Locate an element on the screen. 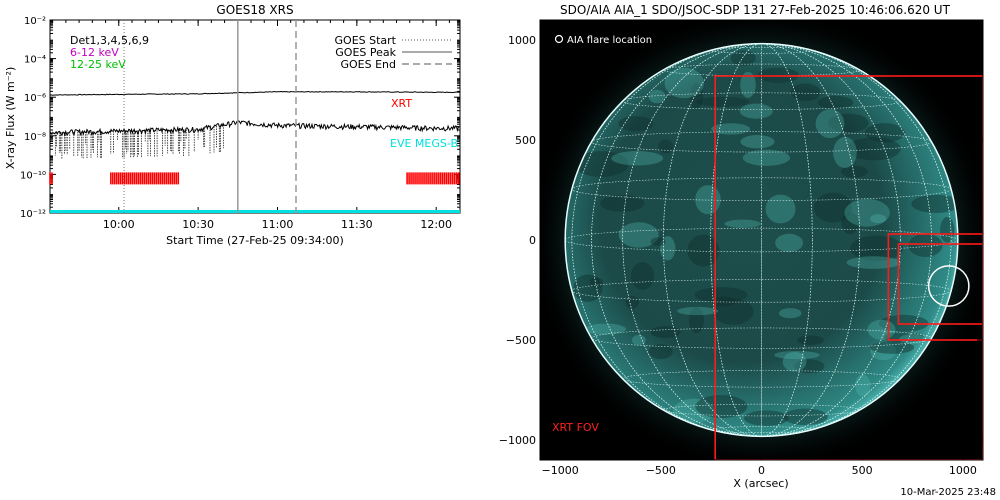 The height and width of the screenshot is (500, 1000). goes-short-channel-noise is located at coordinates (136, 142).